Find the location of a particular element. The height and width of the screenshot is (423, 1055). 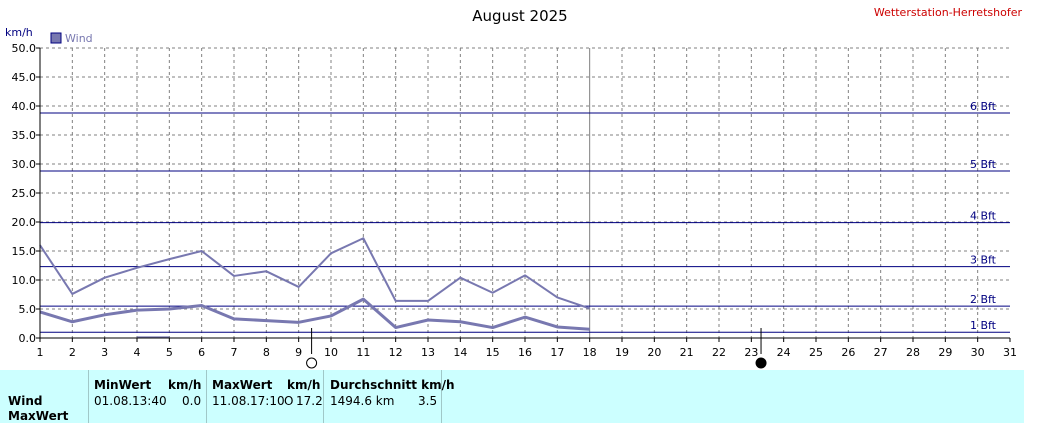

max-header: MaxWert is located at coordinates (242, 385).